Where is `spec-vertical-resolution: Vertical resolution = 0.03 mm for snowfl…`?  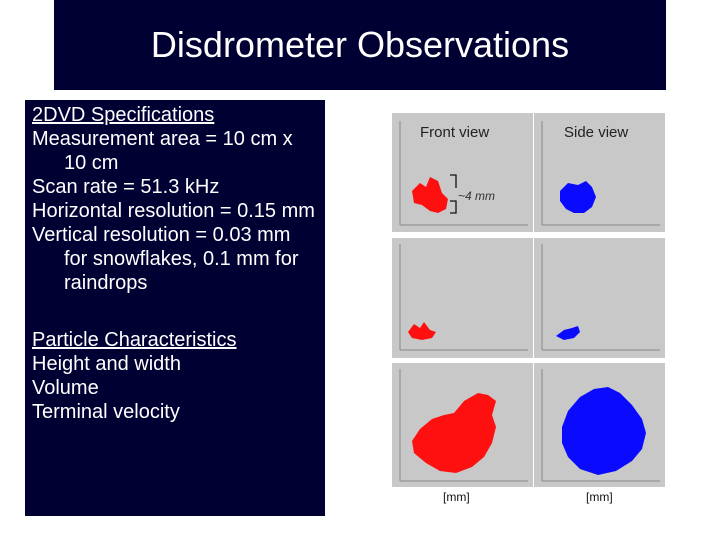 spec-vertical-resolution: Vertical resolution = 0.03 mm for snowfl… is located at coordinates (165, 259).